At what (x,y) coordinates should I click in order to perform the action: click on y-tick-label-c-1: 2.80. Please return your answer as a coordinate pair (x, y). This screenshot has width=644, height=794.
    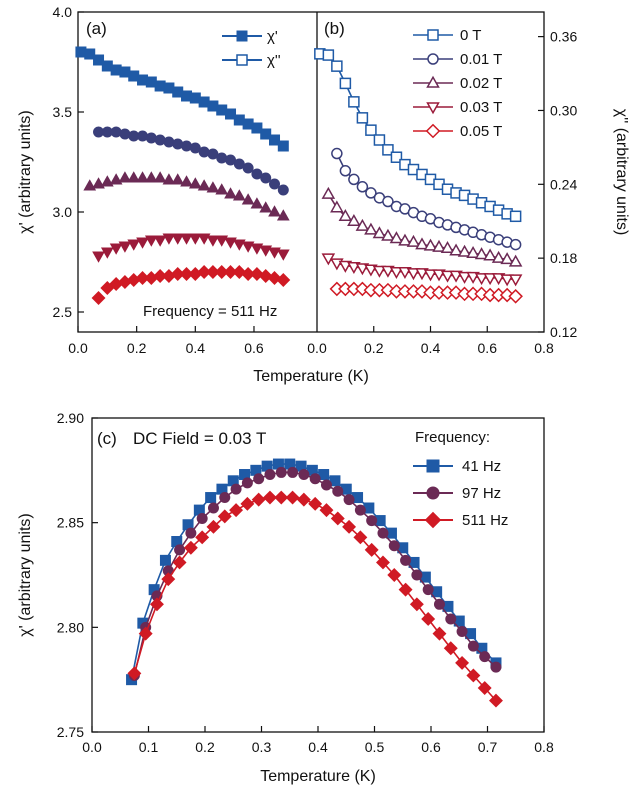
    Looking at the image, I should click on (70, 627).